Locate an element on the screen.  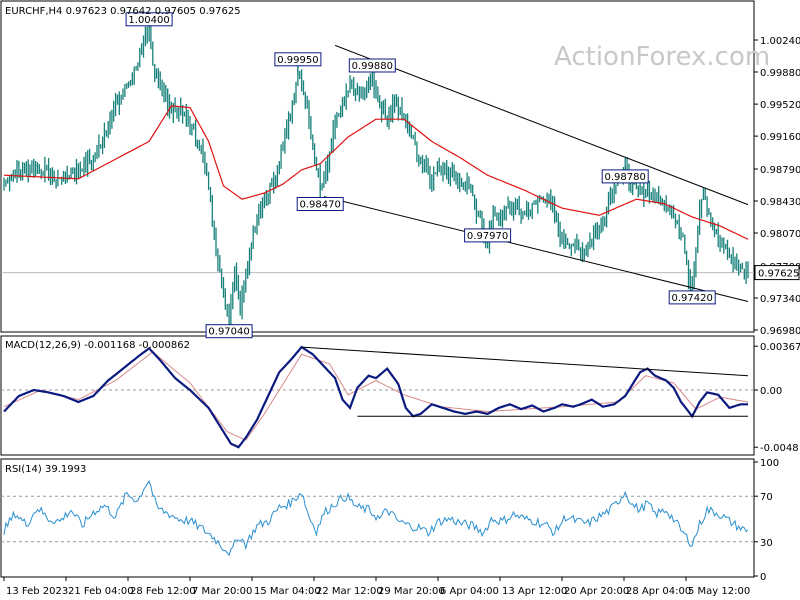
price-axis-label: 1.00240 is located at coordinates (780, 41).